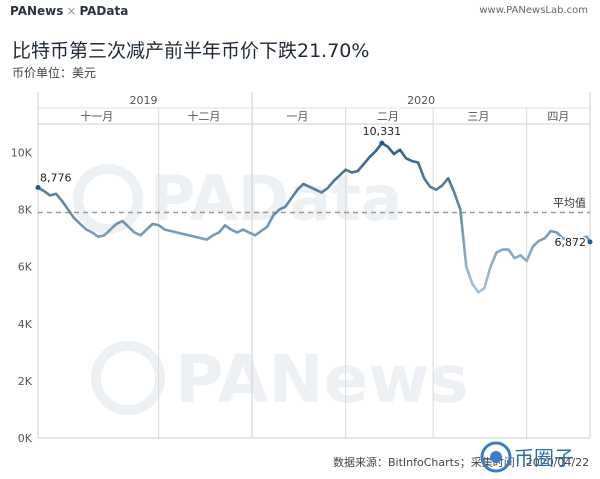  I want to click on panews-logo: PANews, so click(37, 11).